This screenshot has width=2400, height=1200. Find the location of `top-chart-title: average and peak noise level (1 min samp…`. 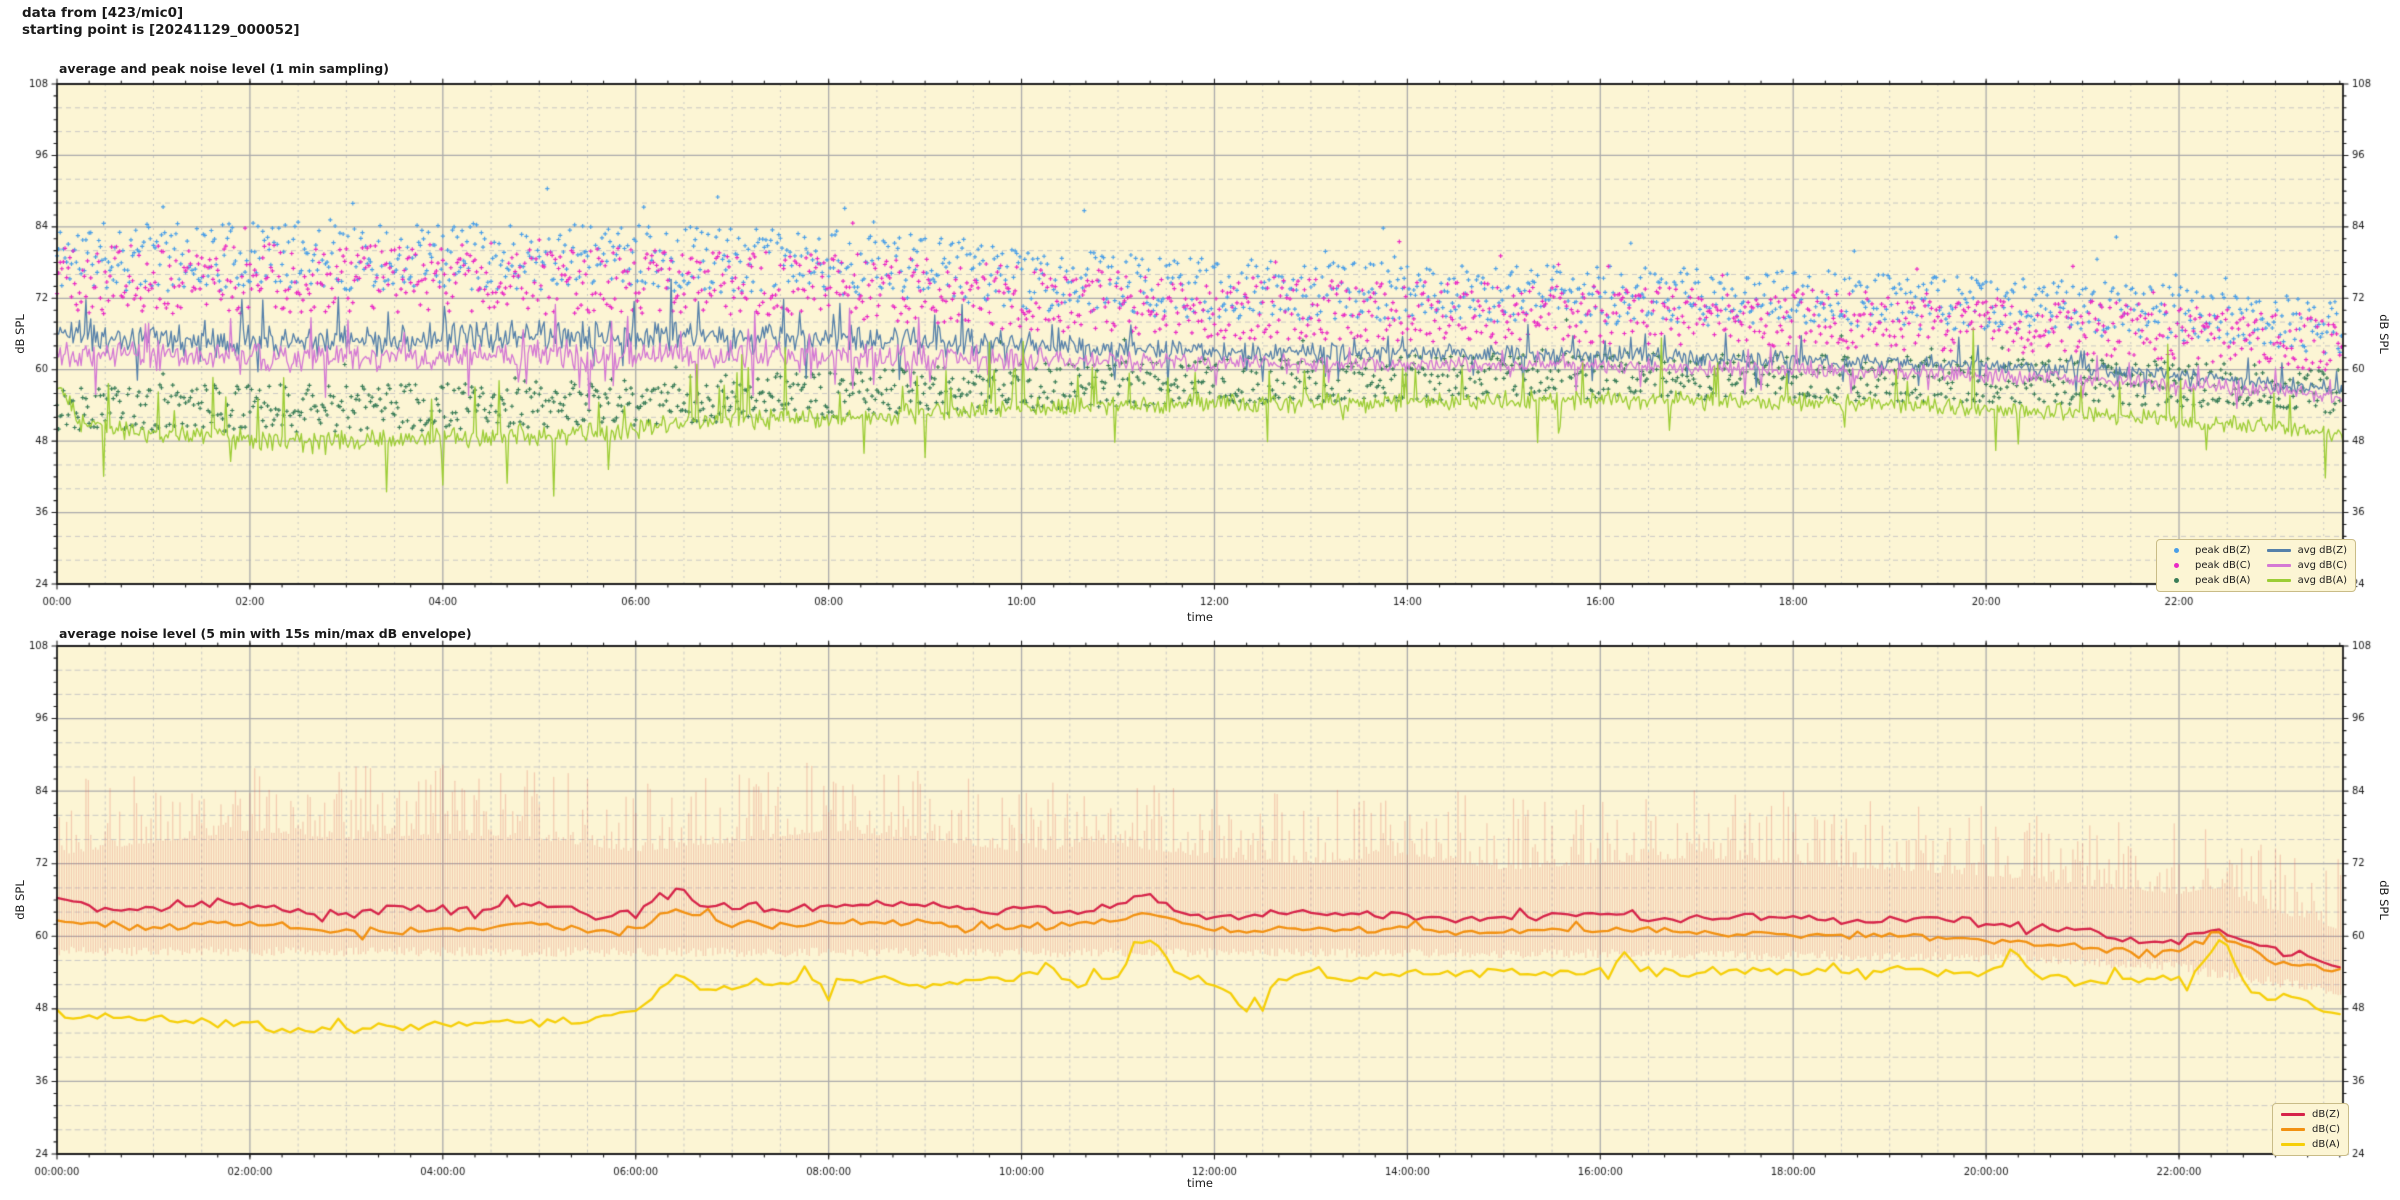

top-chart-title: average and peak noise level (1 min samp… is located at coordinates (224, 68).